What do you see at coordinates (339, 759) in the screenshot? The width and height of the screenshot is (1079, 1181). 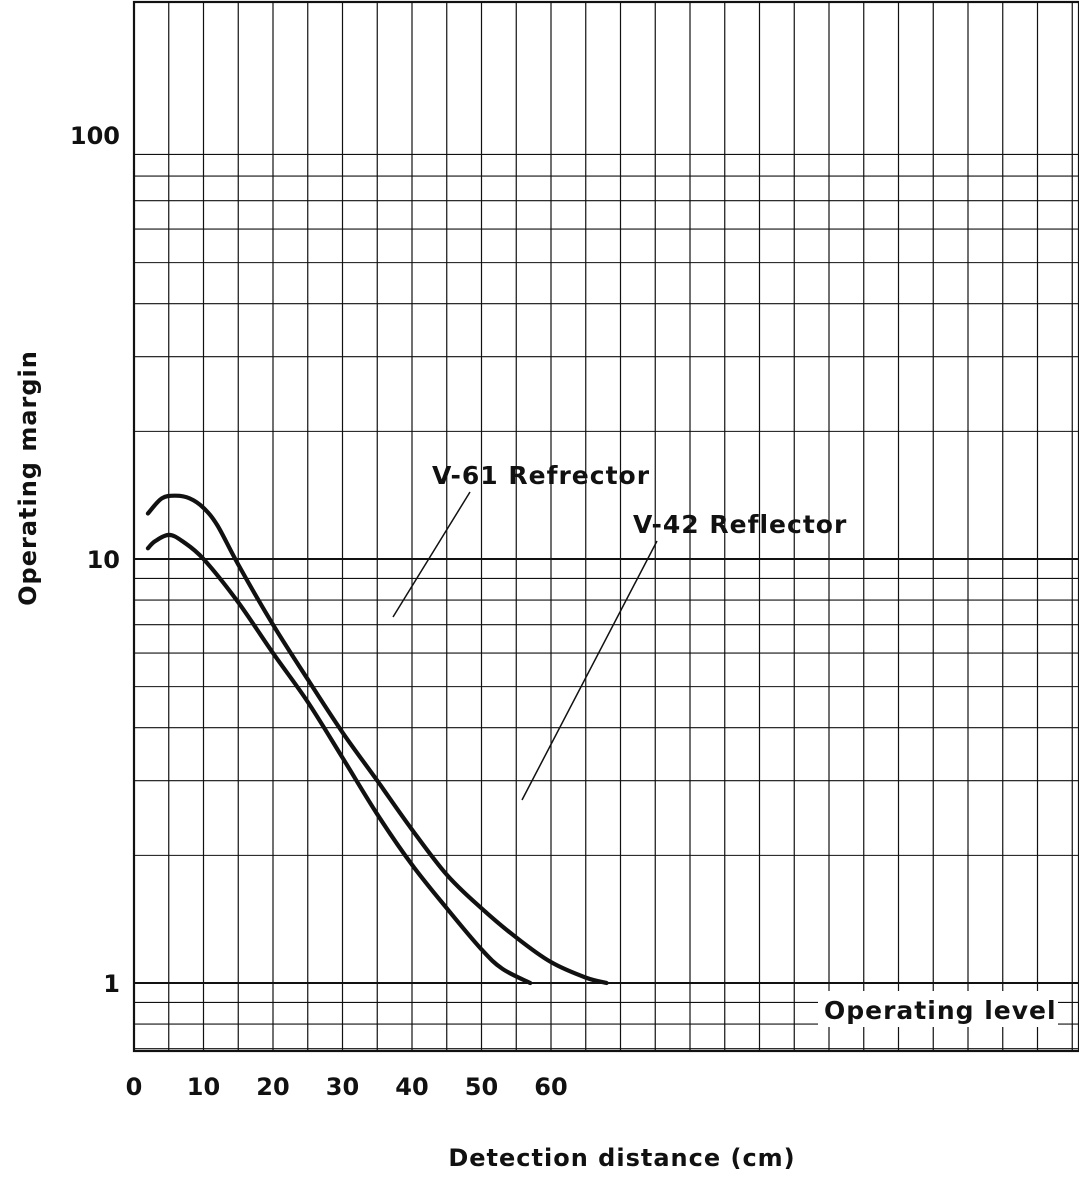 I see `series-line-v42-curve` at bounding box center [339, 759].